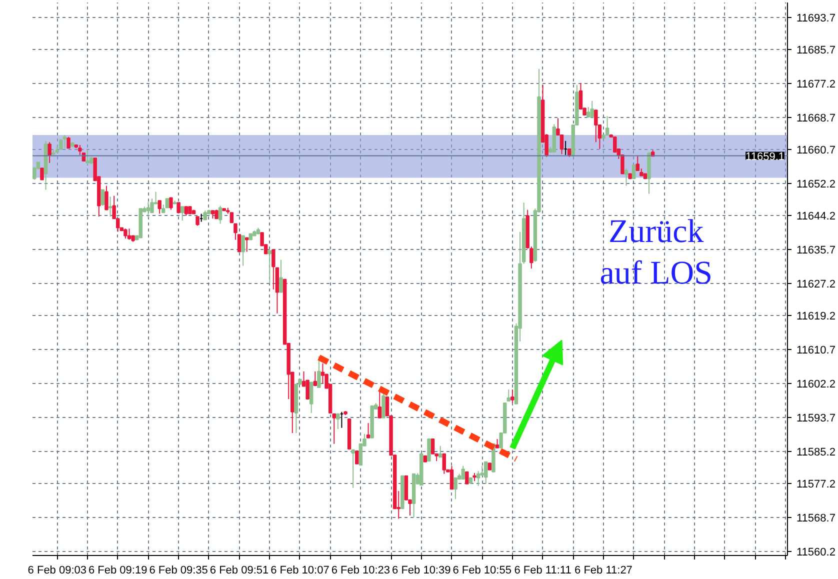 The image size is (838, 579). Describe the element at coordinates (816, 418) in the screenshot. I see `y-tick-label: 11593.7` at that location.